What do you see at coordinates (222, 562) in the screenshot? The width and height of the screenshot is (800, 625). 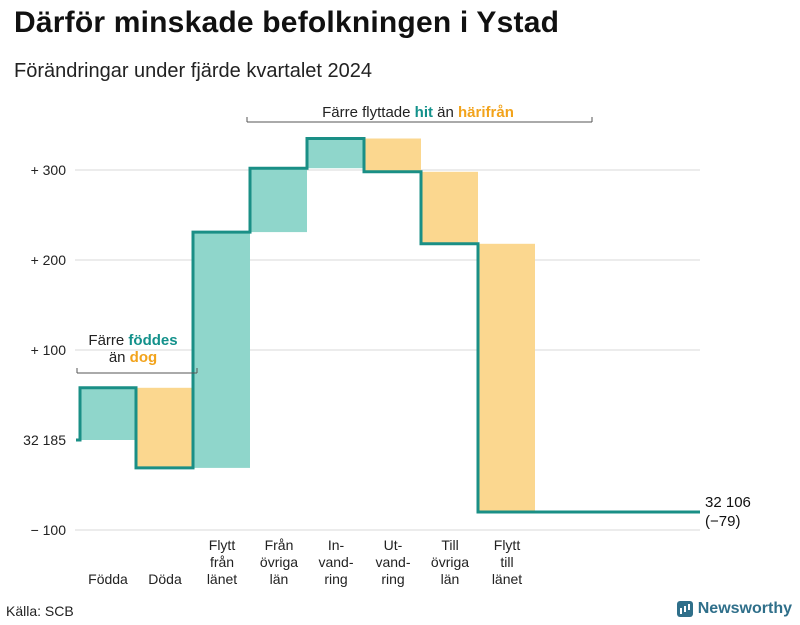 I see `category-label: Flytt från länet` at bounding box center [222, 562].